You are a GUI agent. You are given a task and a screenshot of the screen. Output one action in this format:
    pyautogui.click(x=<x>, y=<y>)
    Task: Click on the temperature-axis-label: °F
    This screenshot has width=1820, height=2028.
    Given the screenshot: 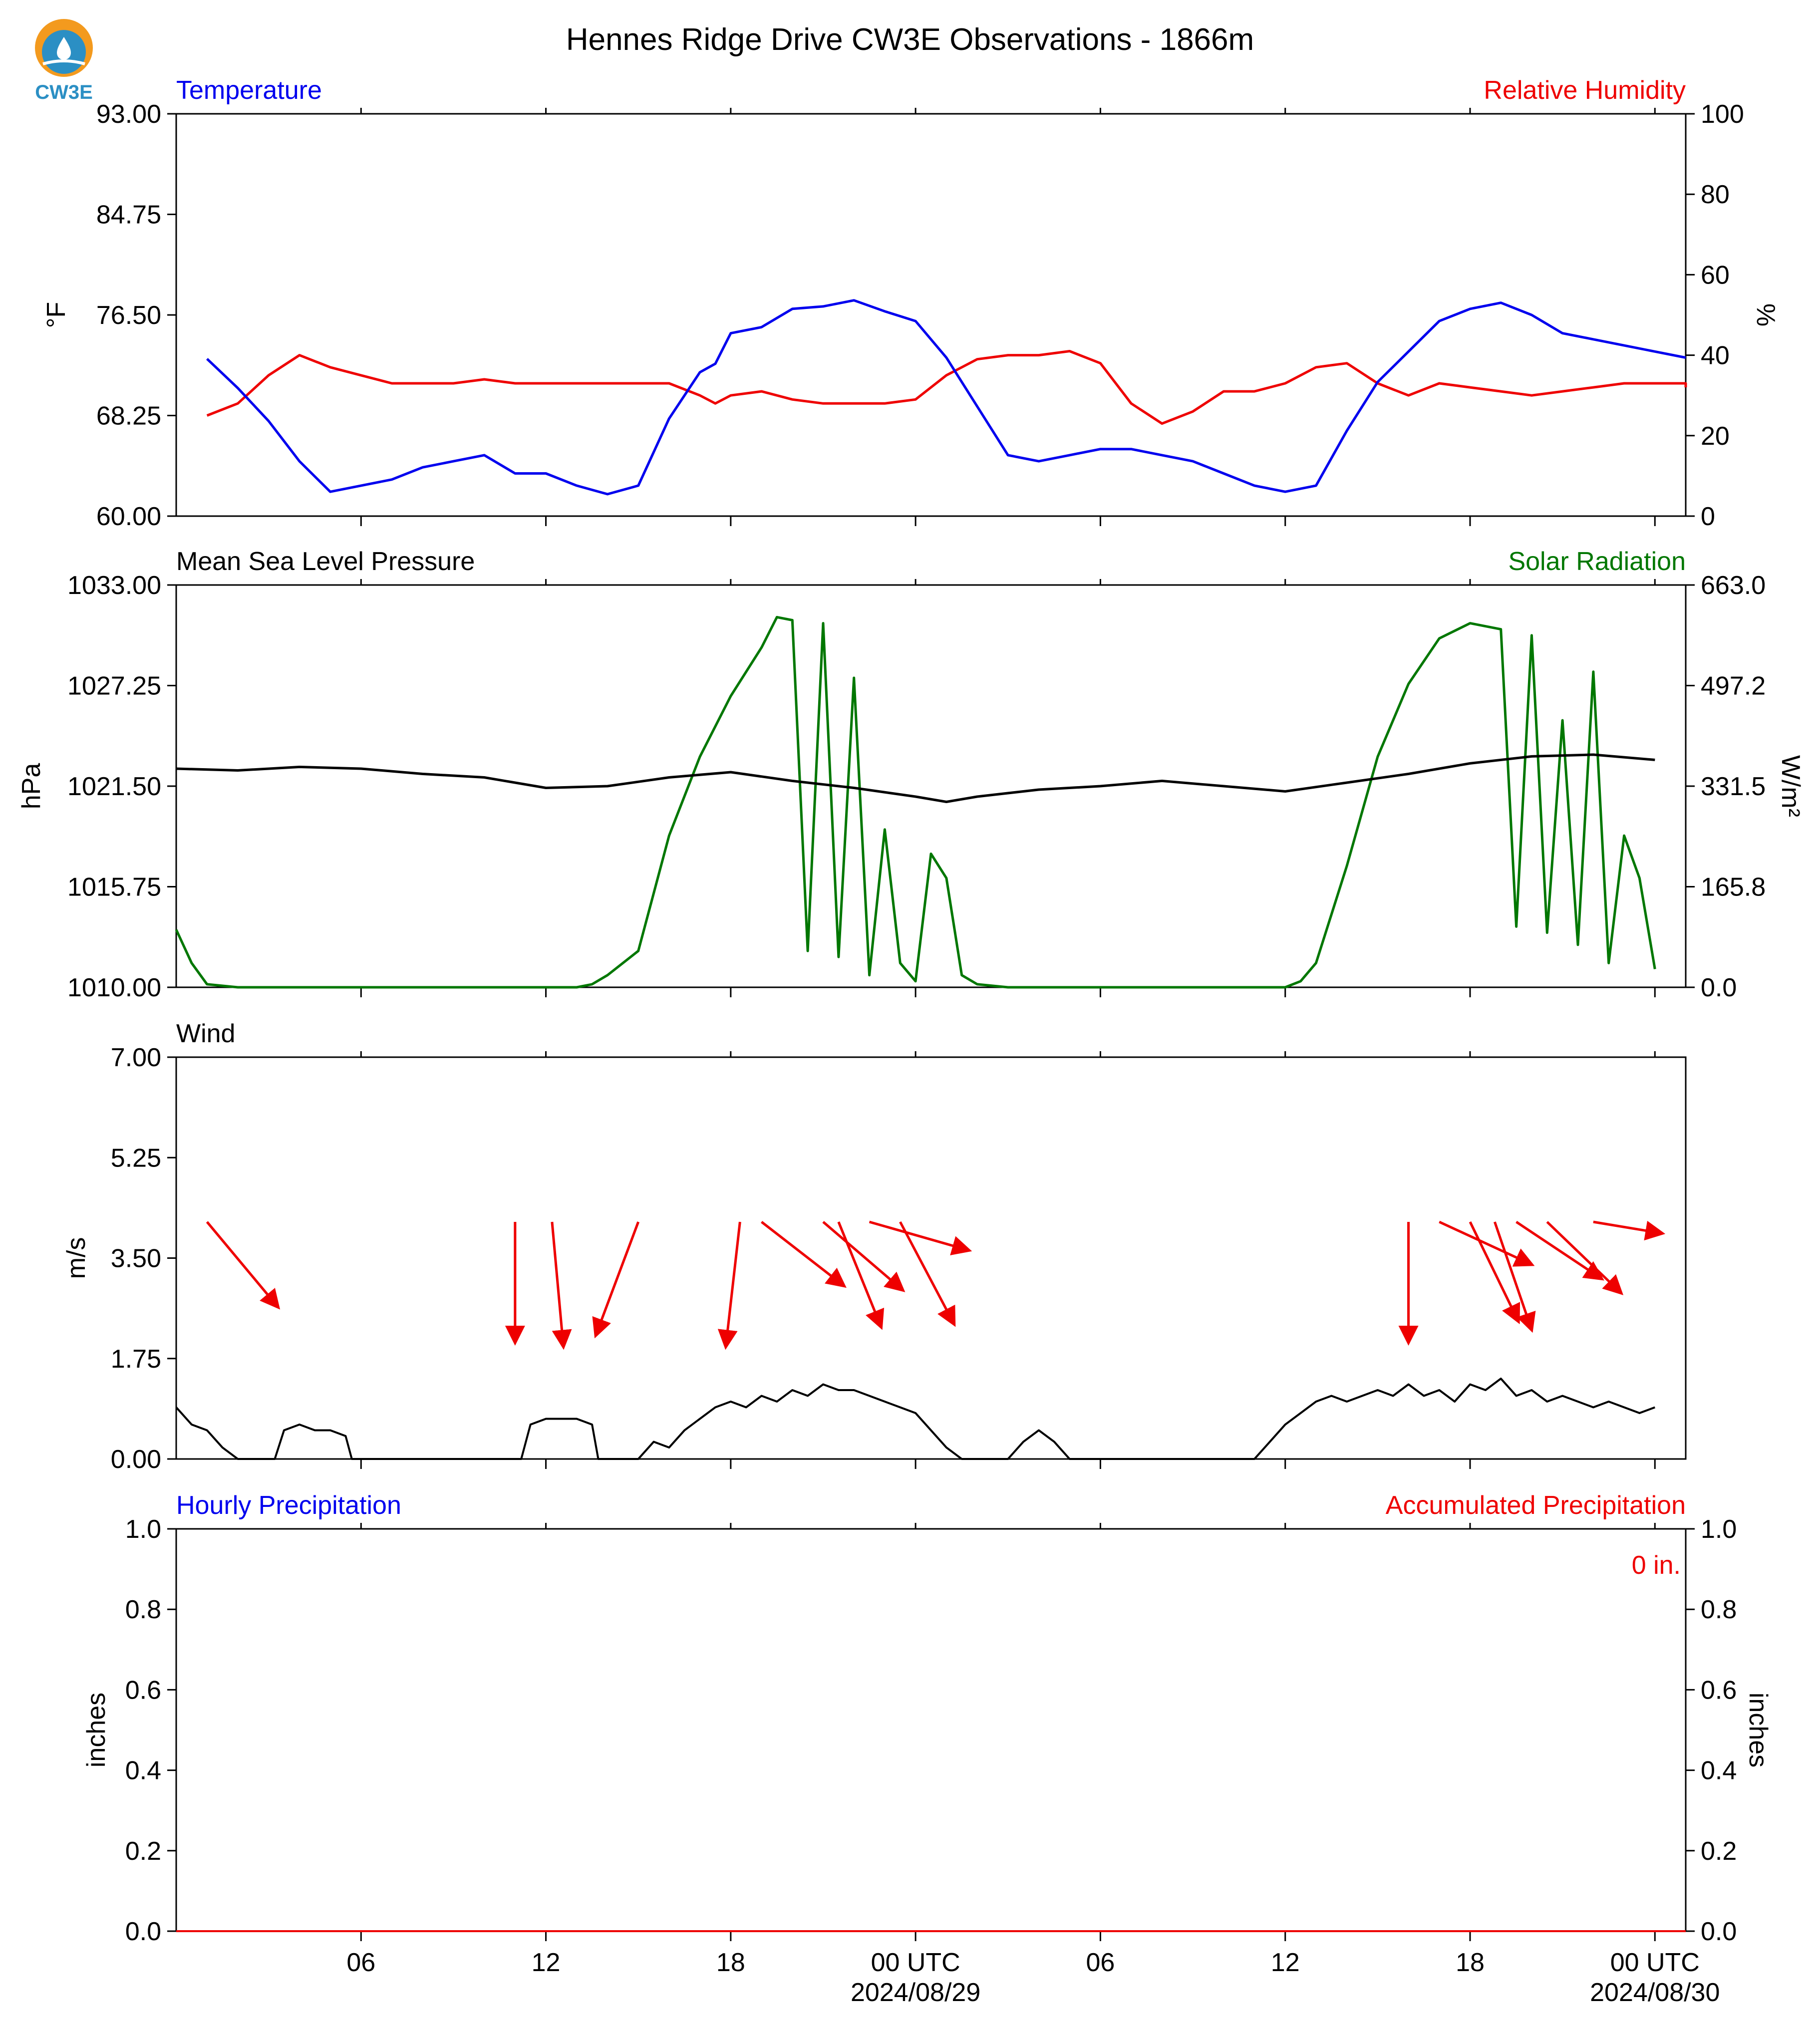 What is the action you would take?
    pyautogui.click(x=56, y=315)
    